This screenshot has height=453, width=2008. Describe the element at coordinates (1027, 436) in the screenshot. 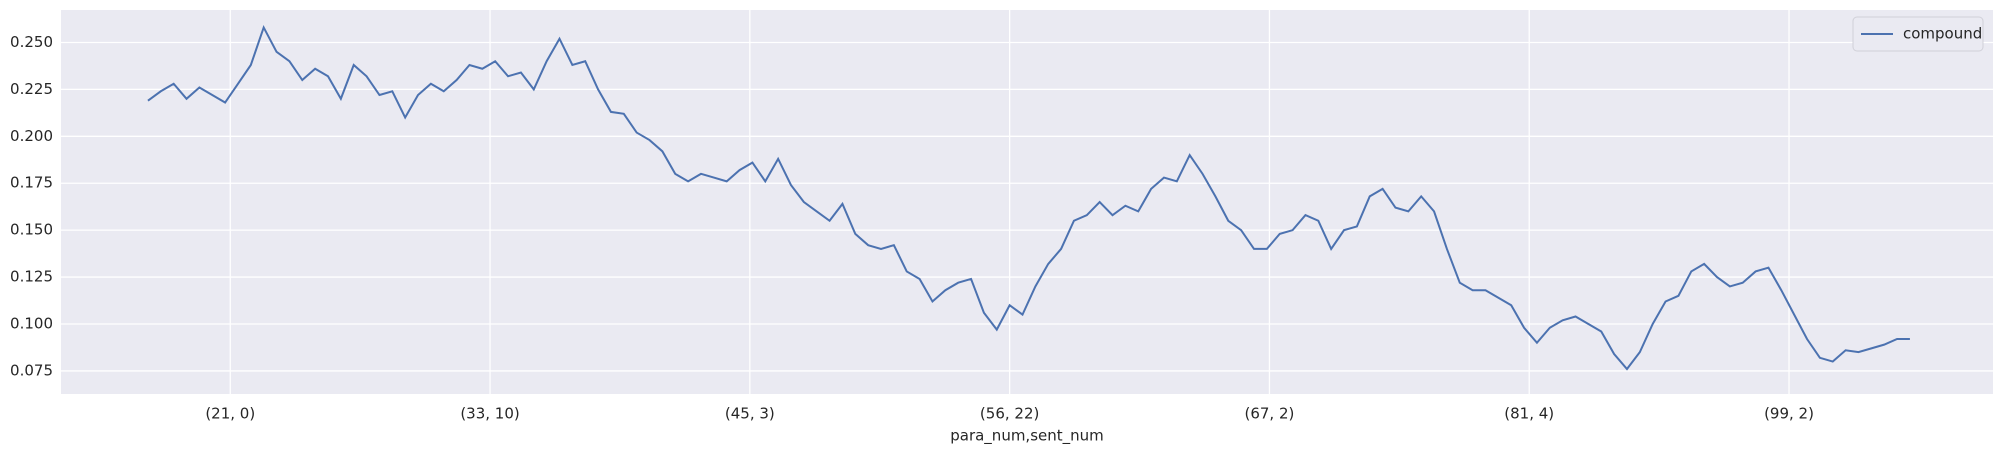

I see `x-axis-label: para_num,sent_num` at that location.